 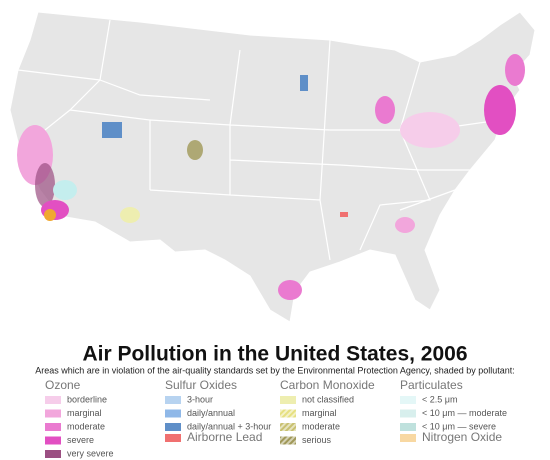 I want to click on legend-label: very severe, so click(x=90, y=453).